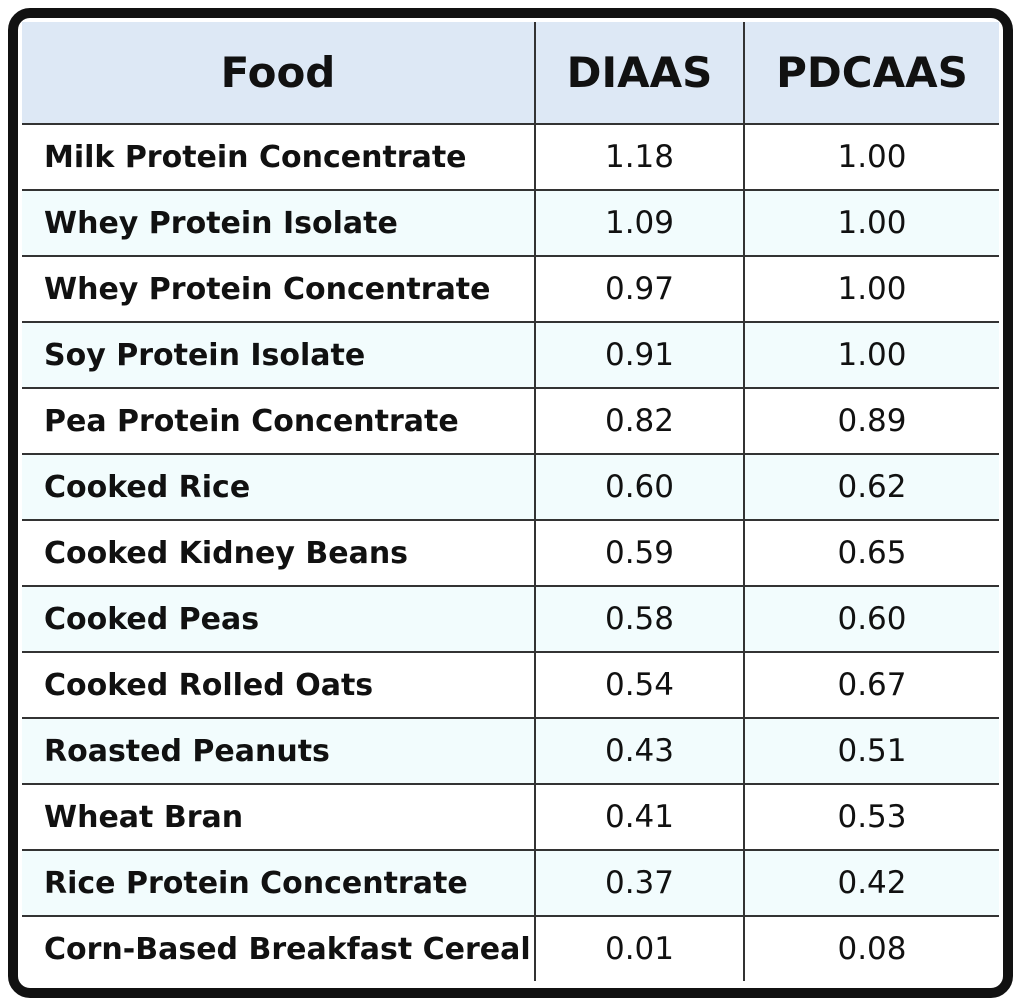 The image size is (1023, 1004). I want to click on table-row: Whey Protein Isolate 1.09 1.00, so click(510, 223).